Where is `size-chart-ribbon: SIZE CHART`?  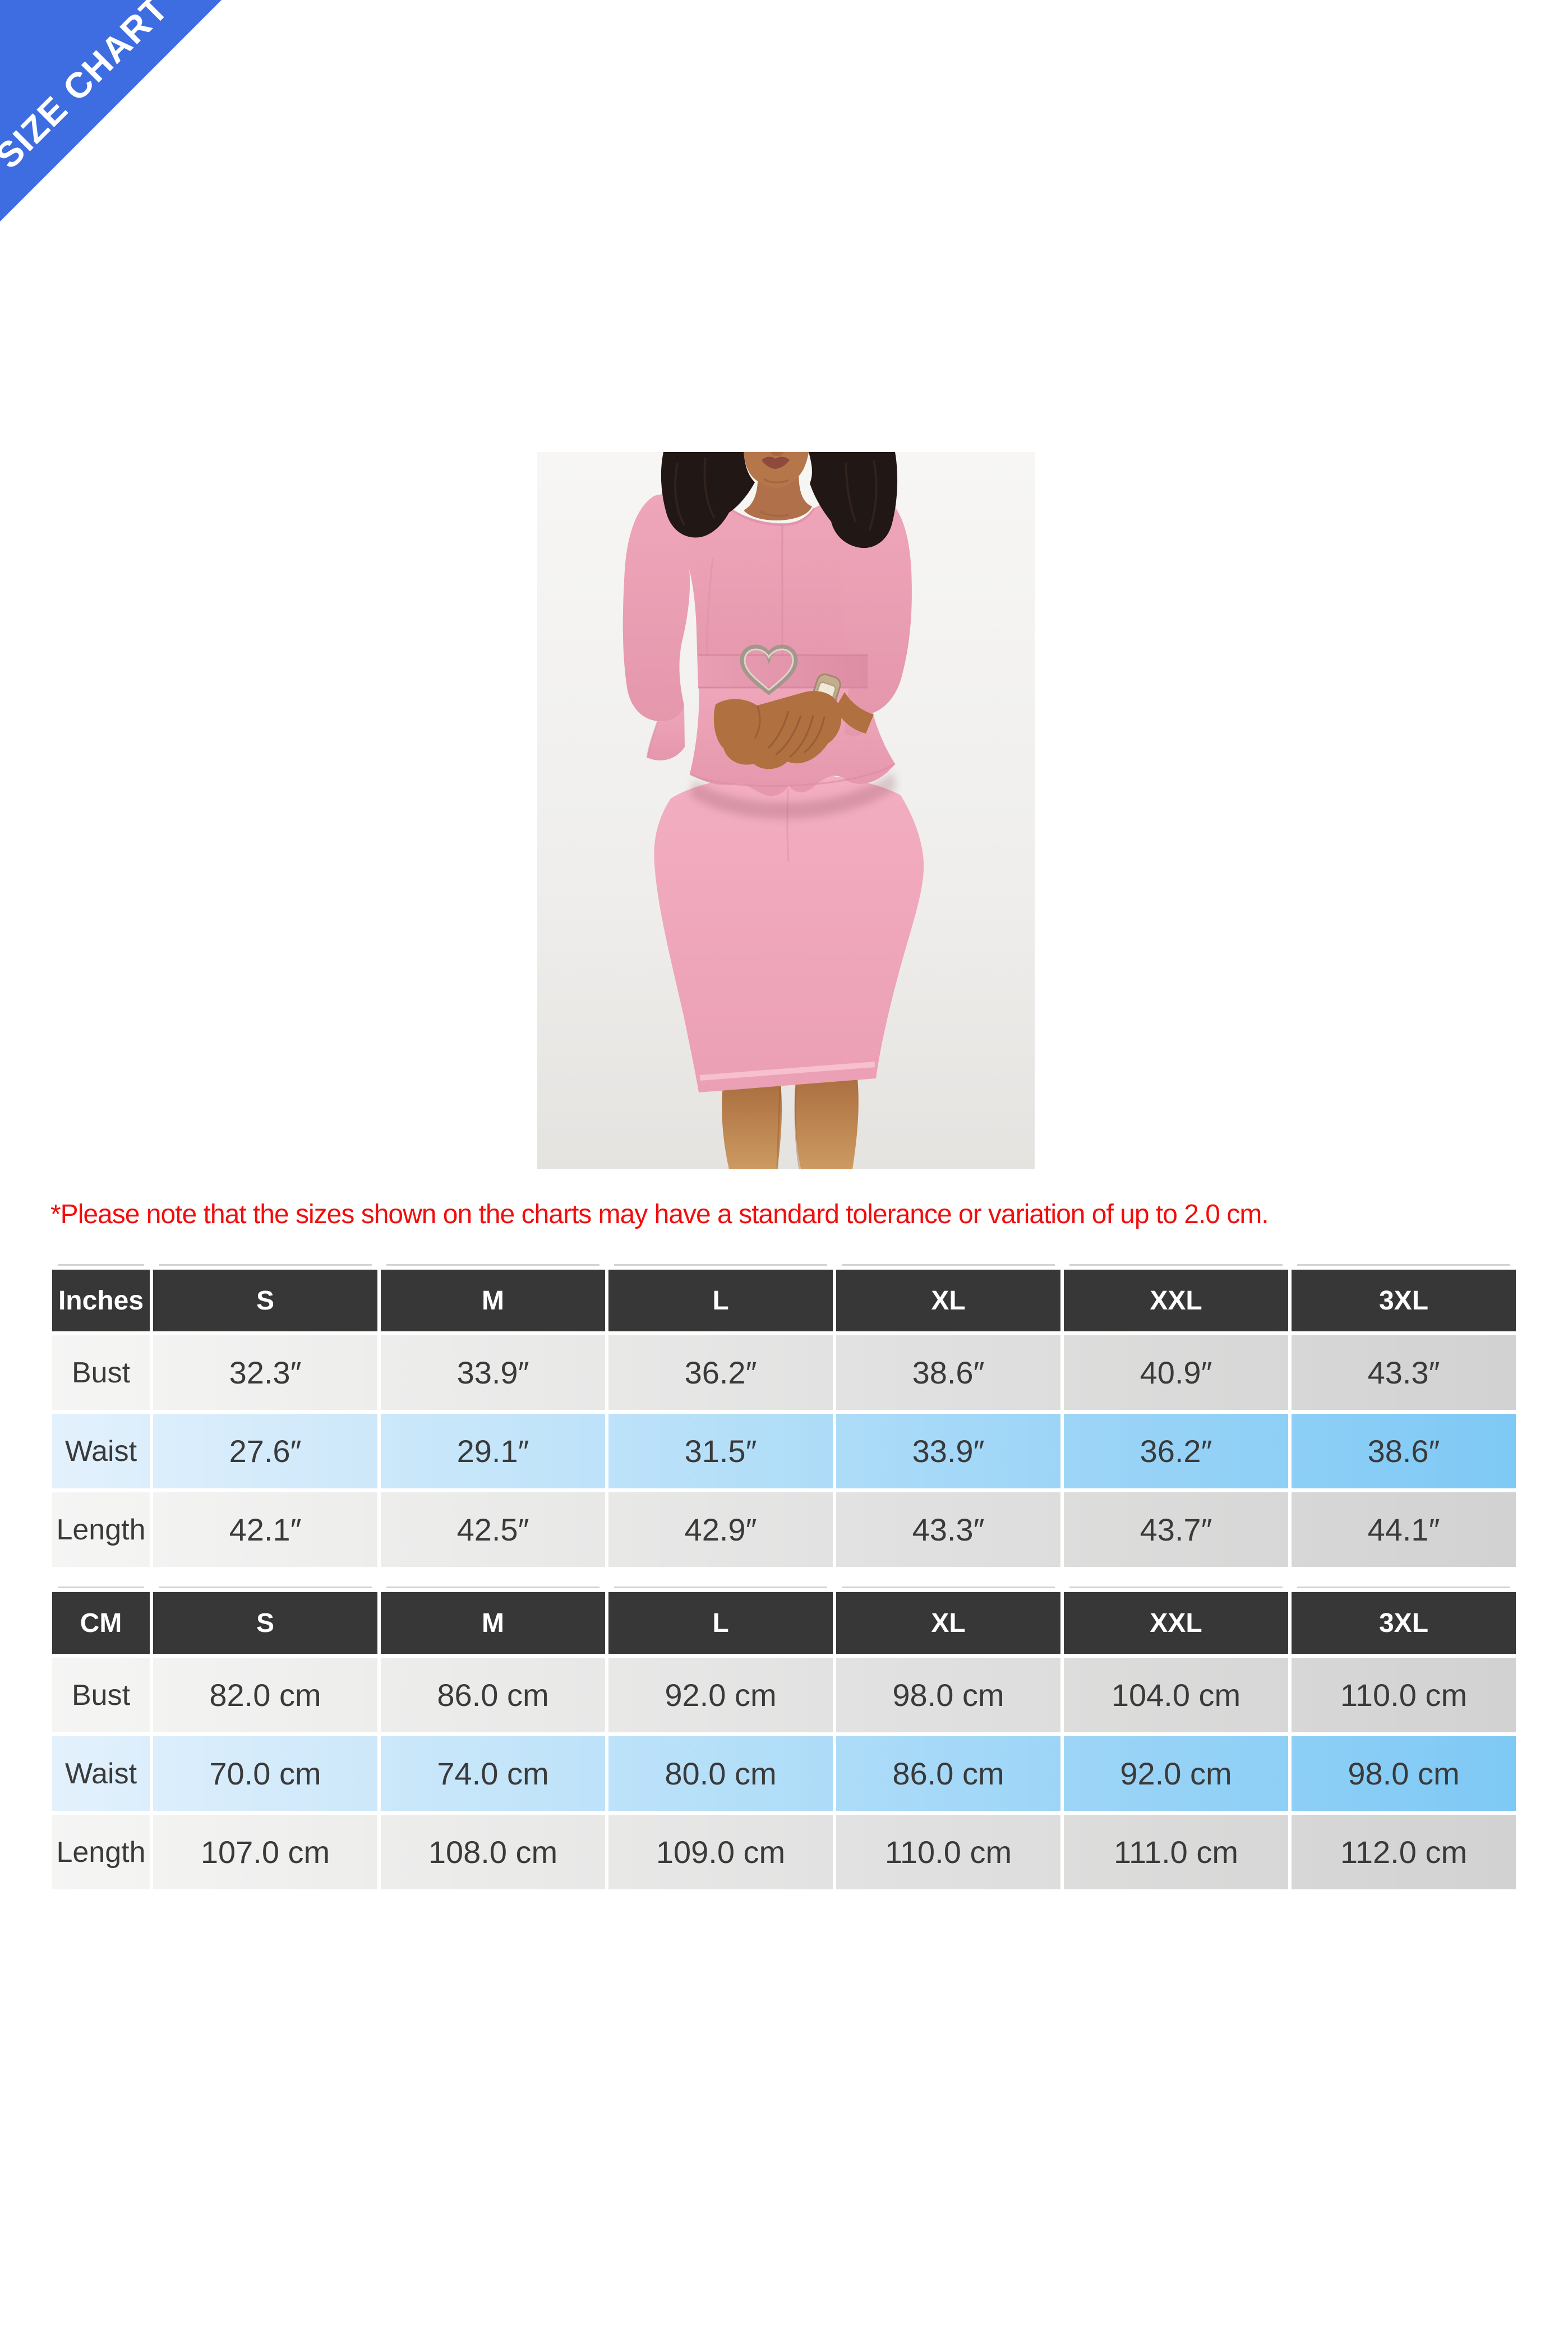 size-chart-ribbon: SIZE CHART is located at coordinates (111, 111).